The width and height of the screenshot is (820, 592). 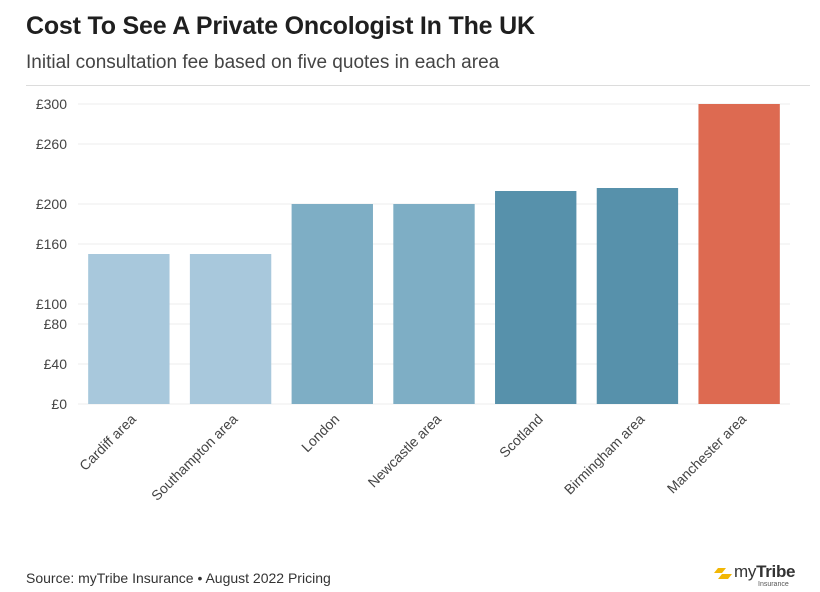 I want to click on bar-southampton-area, so click(x=230, y=329).